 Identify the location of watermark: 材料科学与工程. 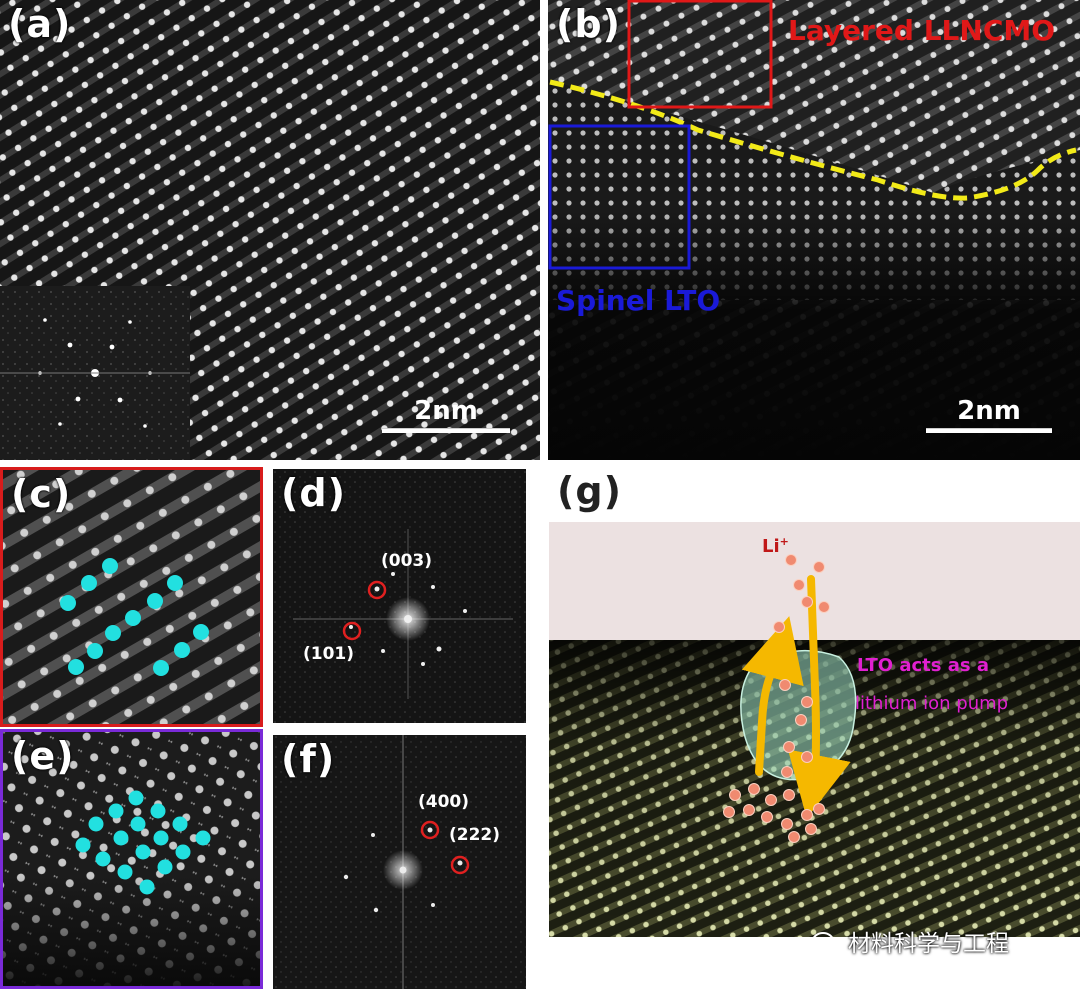
(910, 941).